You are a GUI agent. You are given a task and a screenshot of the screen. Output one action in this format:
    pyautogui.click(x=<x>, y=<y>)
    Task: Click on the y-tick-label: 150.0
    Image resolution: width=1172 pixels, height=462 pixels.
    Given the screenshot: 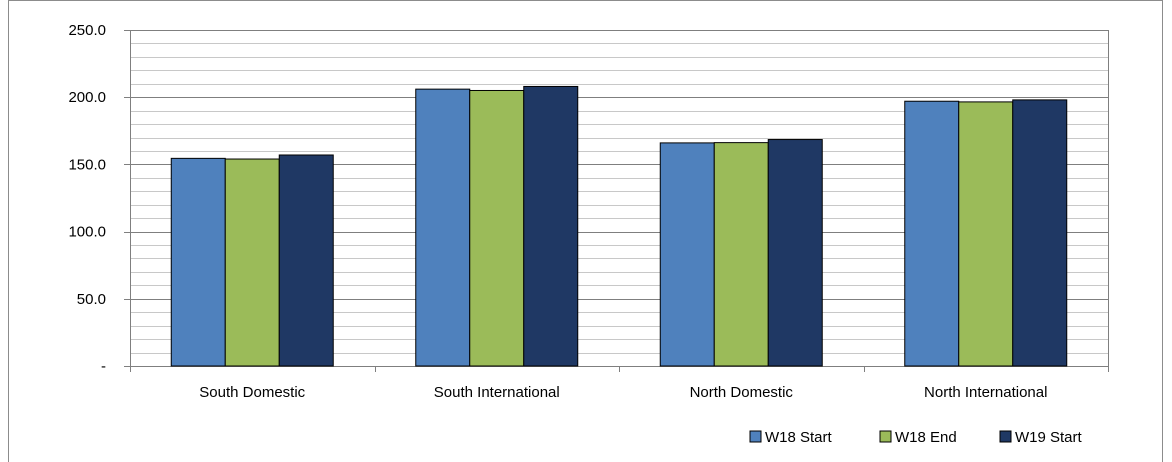 What is the action you would take?
    pyautogui.click(x=87, y=164)
    